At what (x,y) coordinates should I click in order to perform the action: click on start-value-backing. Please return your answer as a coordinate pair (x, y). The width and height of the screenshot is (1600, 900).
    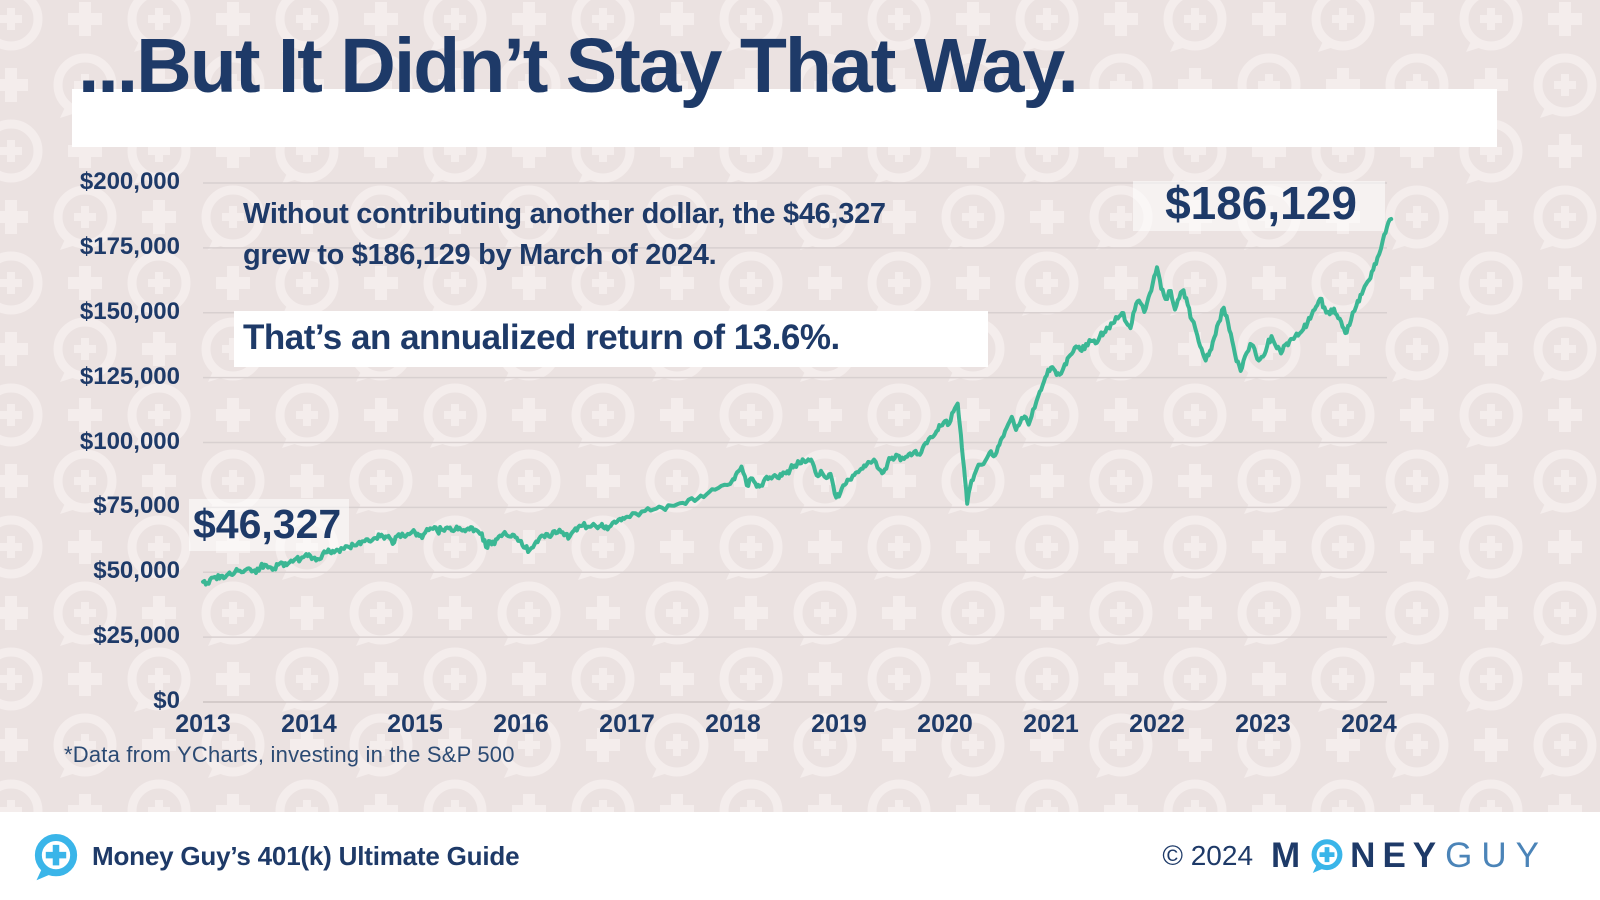
    Looking at the image, I should click on (269, 525).